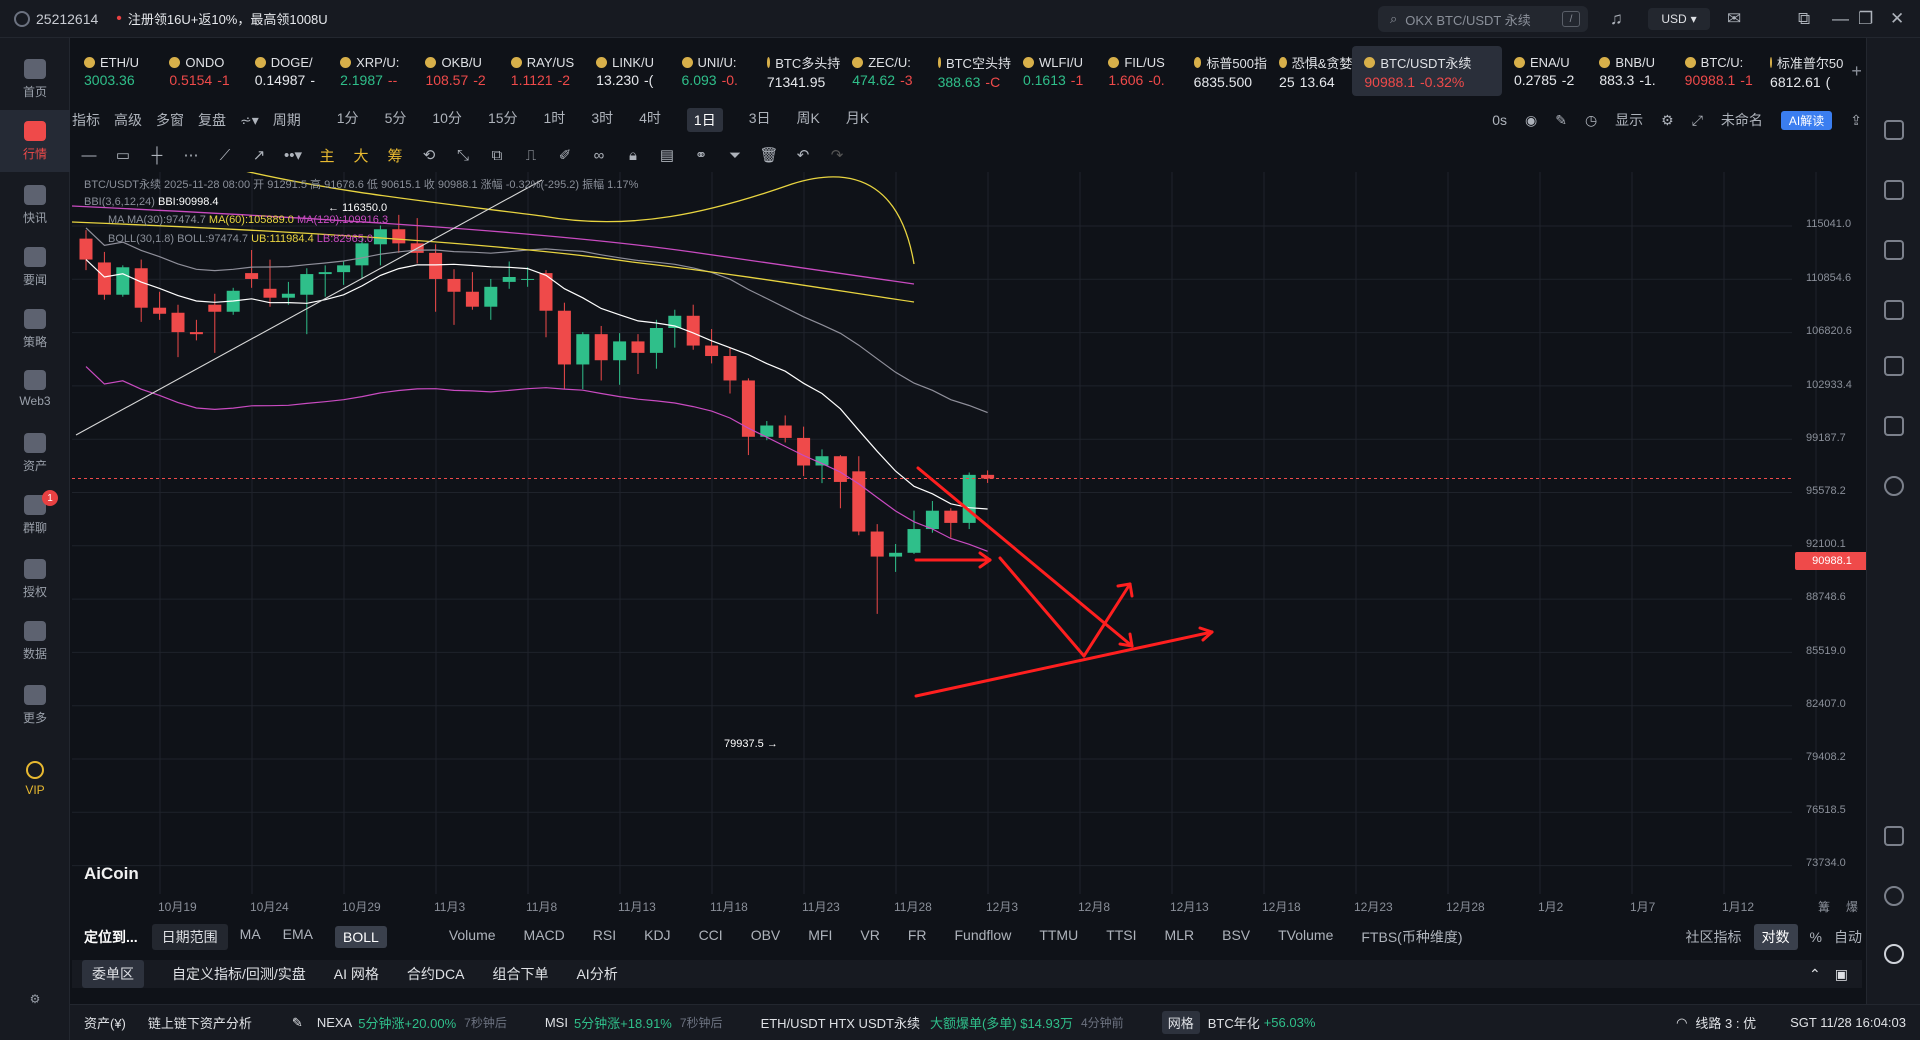  What do you see at coordinates (765, 935) in the screenshot?
I see `sub-indicator-tab: OBV` at bounding box center [765, 935].